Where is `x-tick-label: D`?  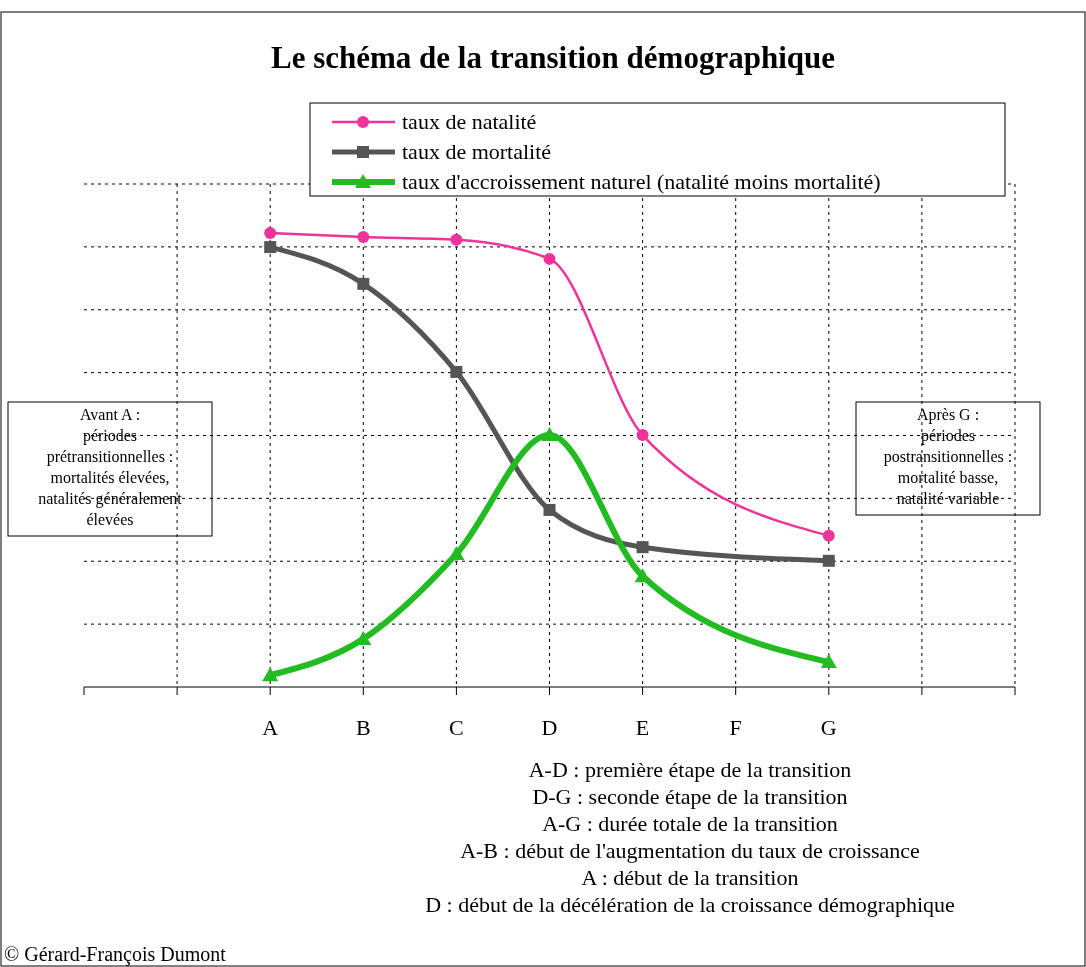 x-tick-label: D is located at coordinates (549, 727).